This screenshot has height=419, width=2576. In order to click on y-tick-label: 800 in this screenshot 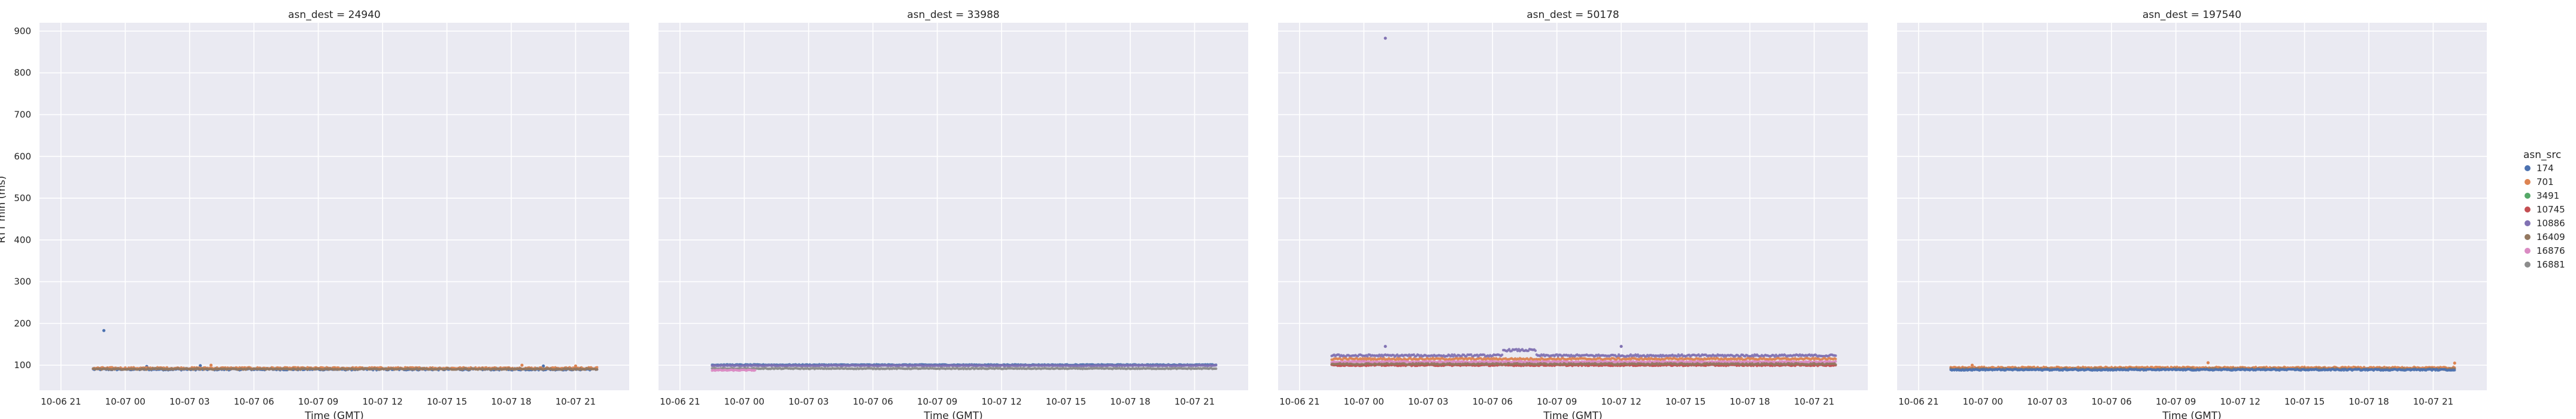, I will do `click(23, 73)`.